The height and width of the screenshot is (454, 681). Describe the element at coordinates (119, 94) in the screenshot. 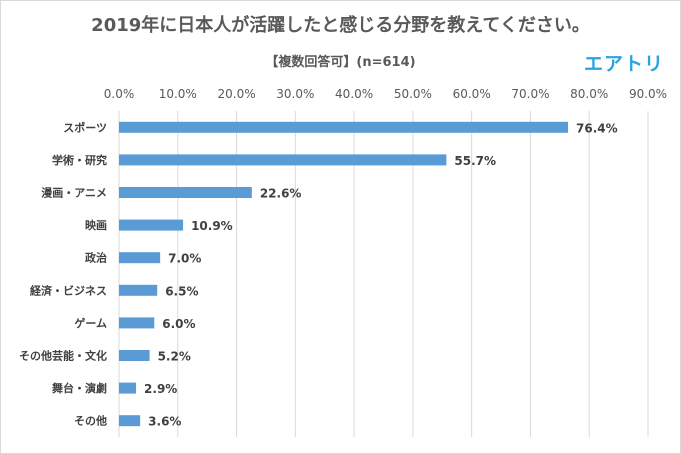

I see `x-tick-label: 0.0%` at that location.